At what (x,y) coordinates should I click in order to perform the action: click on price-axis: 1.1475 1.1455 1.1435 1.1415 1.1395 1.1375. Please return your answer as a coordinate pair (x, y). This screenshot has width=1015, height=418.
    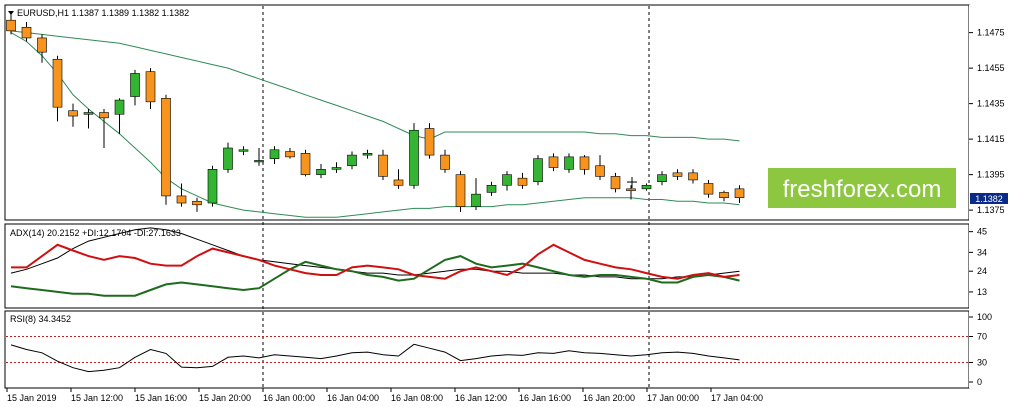
    Looking at the image, I should click on (987, 121).